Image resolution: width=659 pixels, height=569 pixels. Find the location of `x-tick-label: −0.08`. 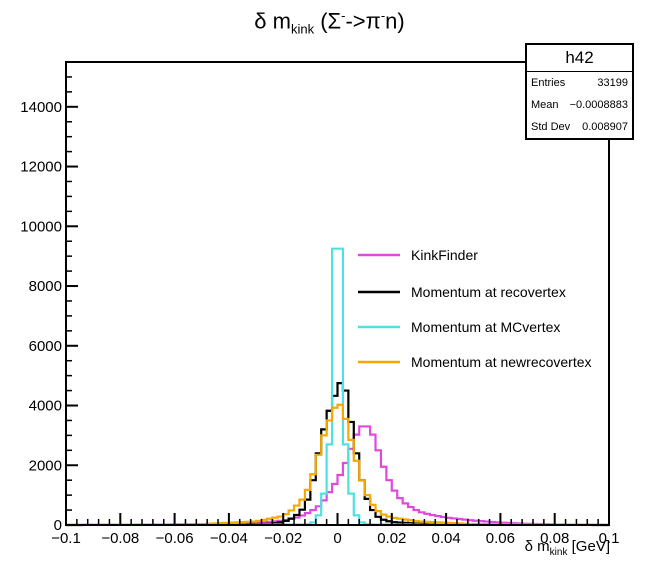

x-tick-label: −0.08 is located at coordinates (120, 538).